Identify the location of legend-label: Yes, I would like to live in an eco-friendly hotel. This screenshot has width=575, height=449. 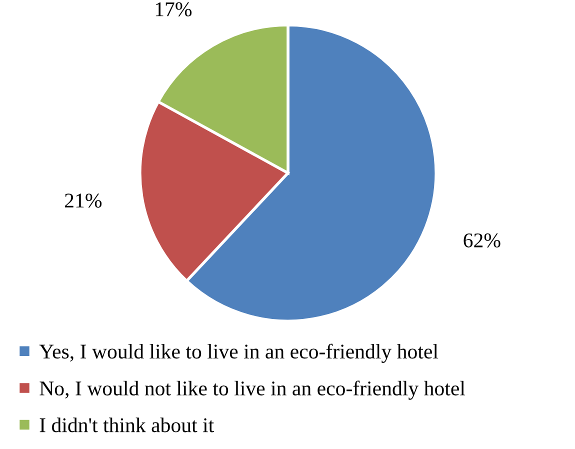
(238, 353).